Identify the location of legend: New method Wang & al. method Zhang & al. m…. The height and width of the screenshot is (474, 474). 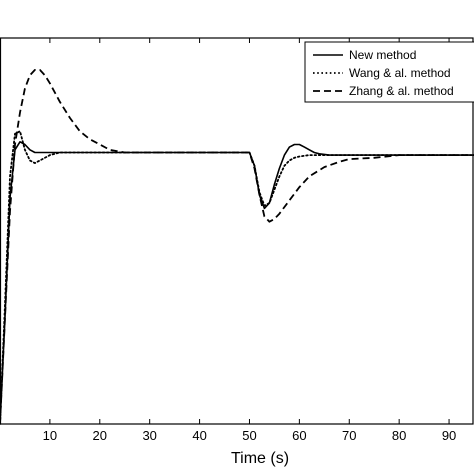
(389, 72).